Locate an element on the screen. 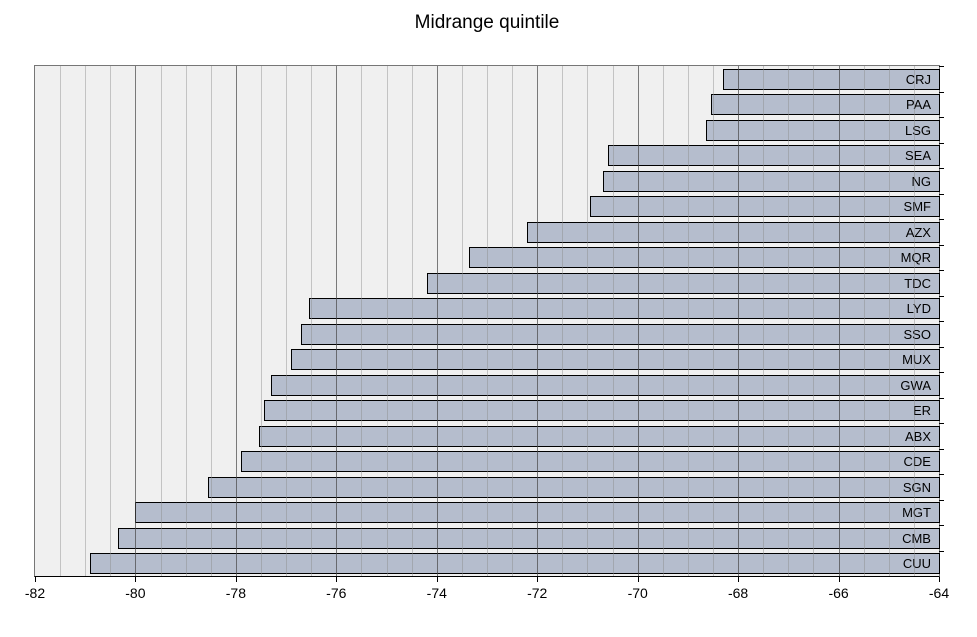  bar-cde: CDE is located at coordinates (590, 461).